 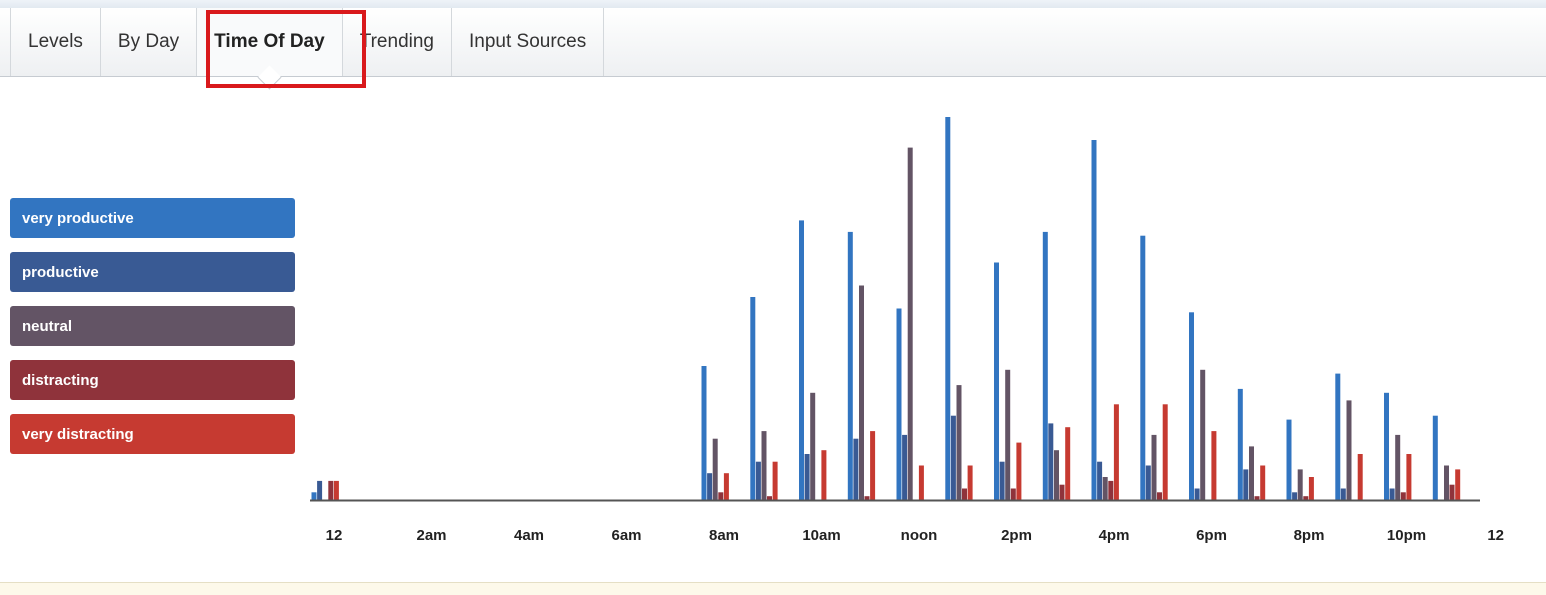 What do you see at coordinates (270, 42) in the screenshot?
I see `tab-time-of-day: Time Of Day` at bounding box center [270, 42].